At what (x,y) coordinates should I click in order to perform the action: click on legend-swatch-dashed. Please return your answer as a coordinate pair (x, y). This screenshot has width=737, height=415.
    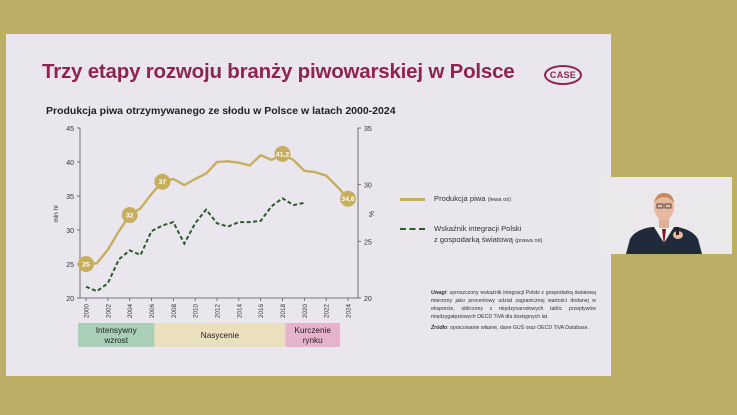
    Looking at the image, I should click on (412, 229).